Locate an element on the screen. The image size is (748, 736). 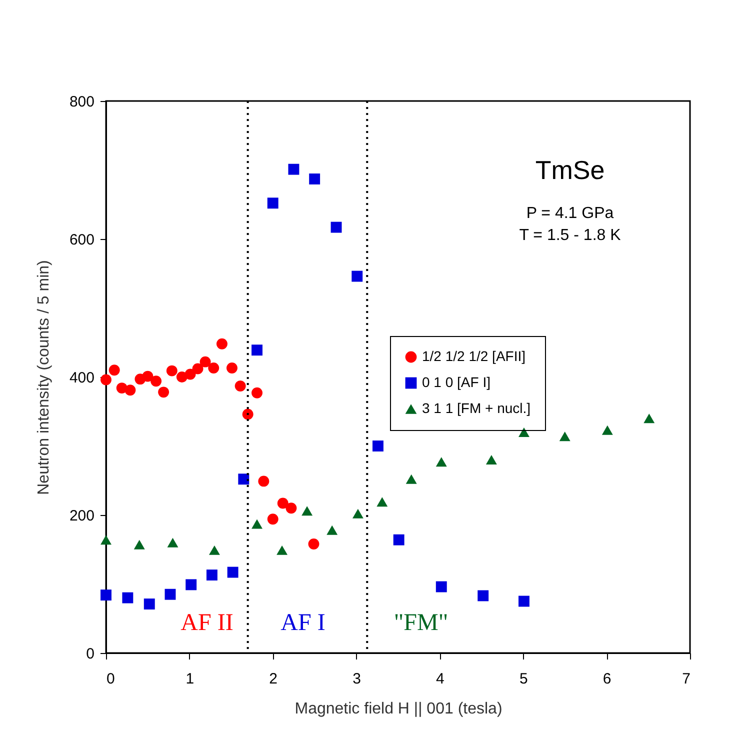
x-tick-label: 1 is located at coordinates (190, 679).